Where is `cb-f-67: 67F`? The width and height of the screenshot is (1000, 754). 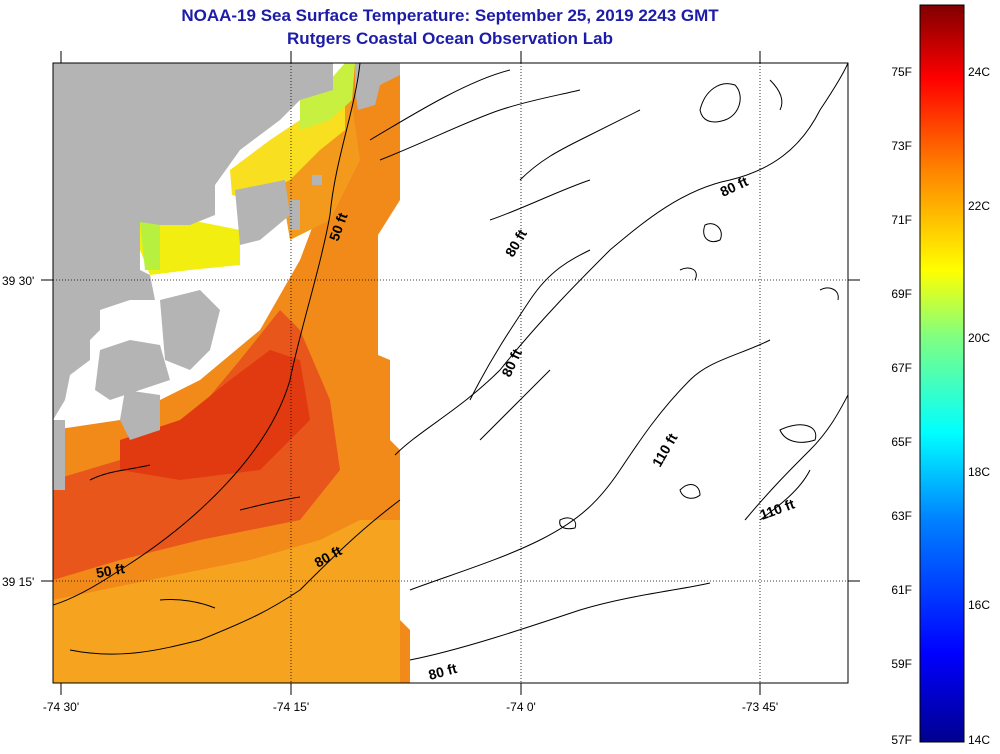 cb-f-67: 67F is located at coordinates (901, 368).